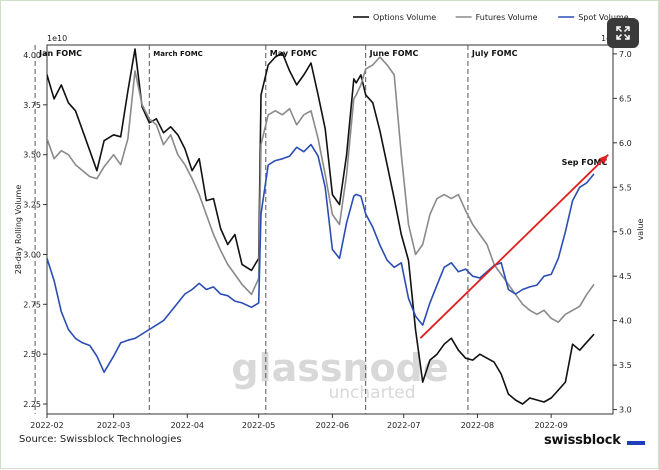  I want to click on y2-tick-label: 4.0, so click(625, 321).